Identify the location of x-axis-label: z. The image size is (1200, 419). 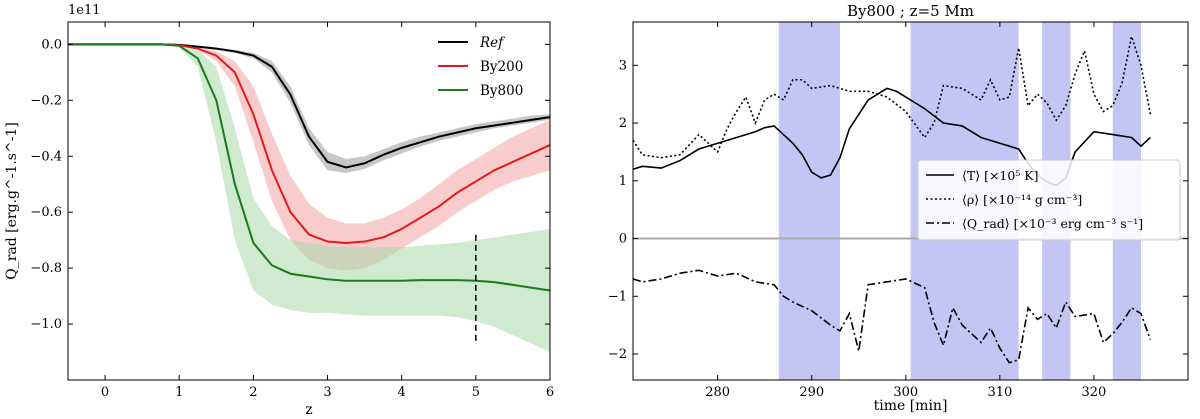
(308, 410).